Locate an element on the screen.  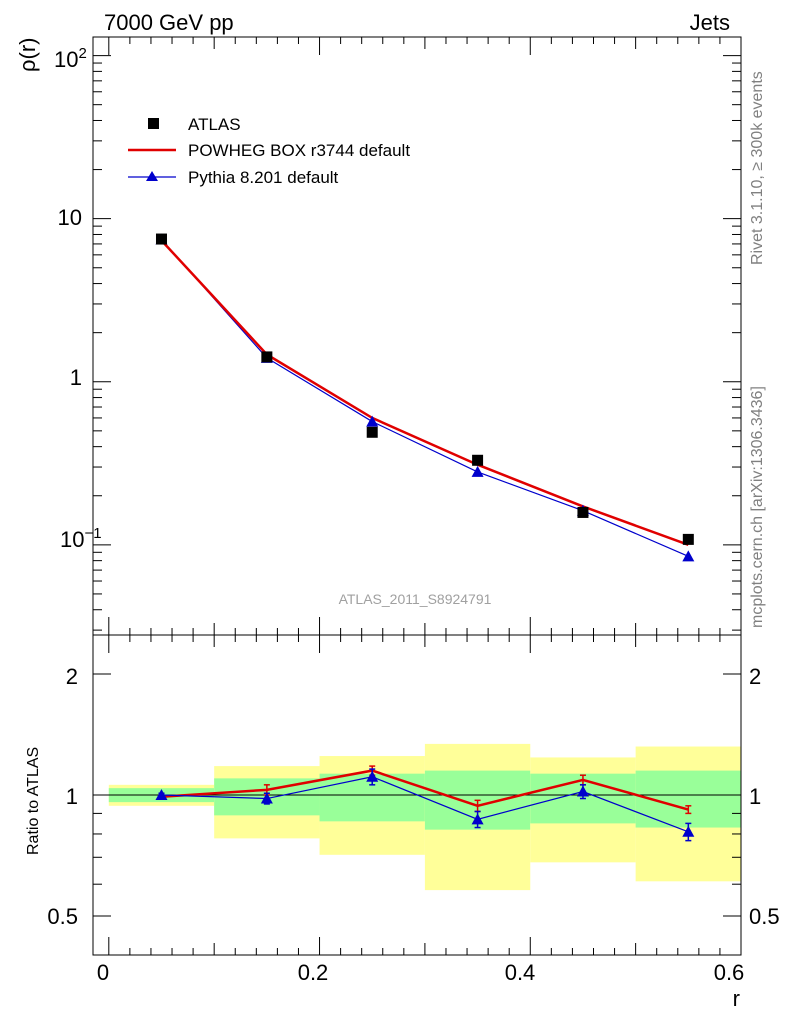
ytick-label-0.1: 10⁻¹ is located at coordinates (81, 538).